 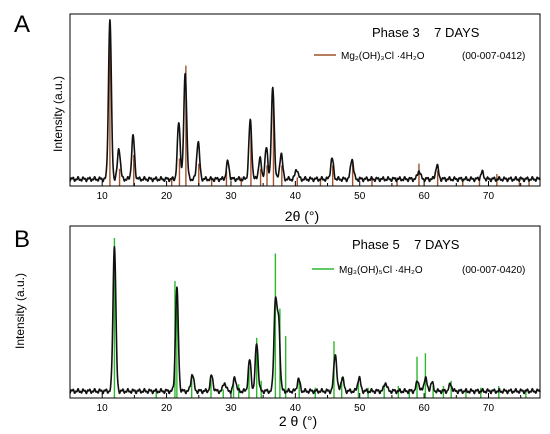 I want to click on panel-a-letter: A, so click(x=22, y=24).